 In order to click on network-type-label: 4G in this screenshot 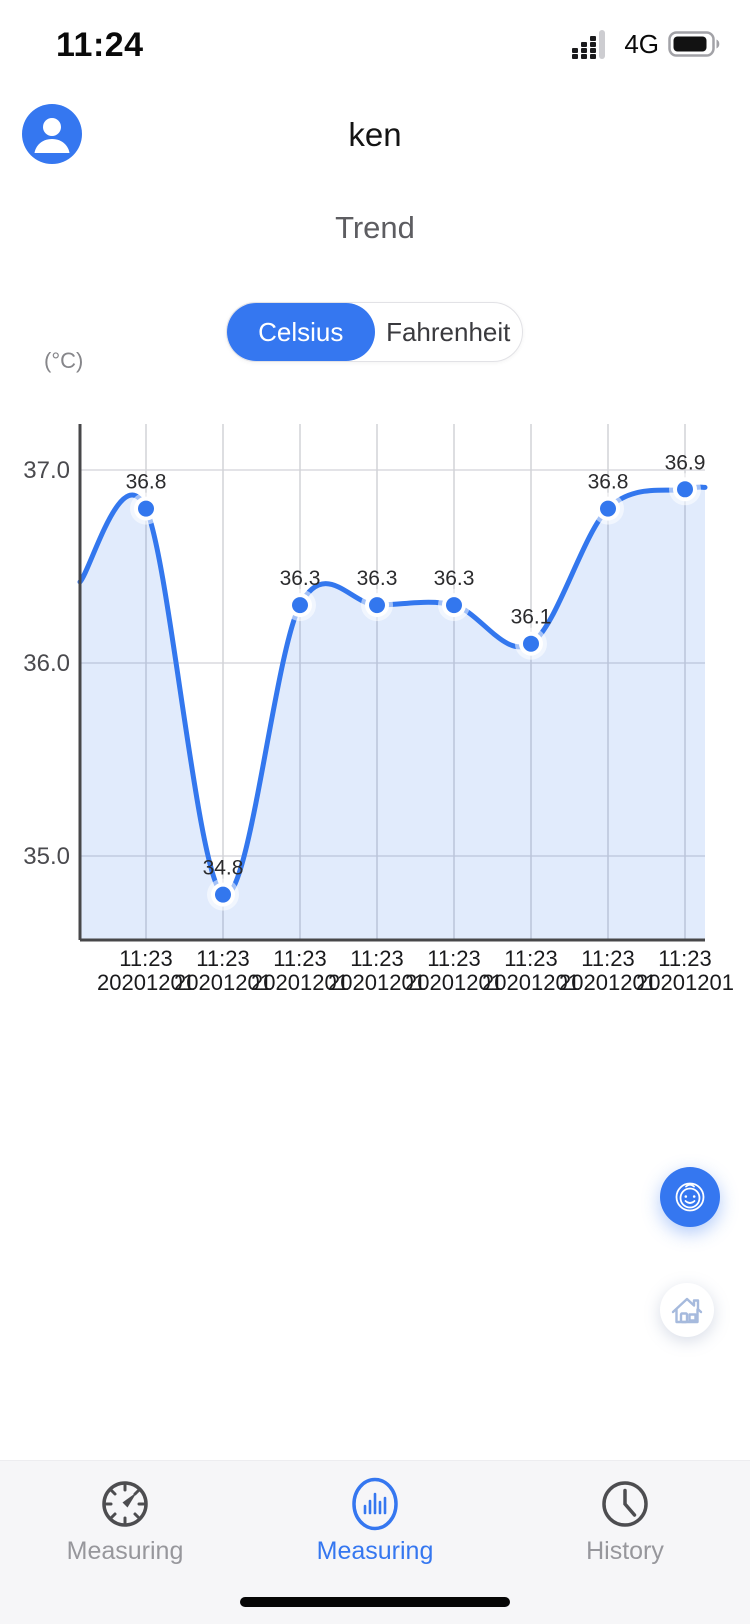, I will do `click(641, 43)`.